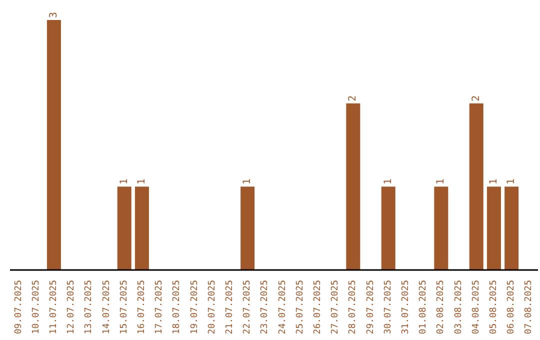  Describe the element at coordinates (89, 307) in the screenshot. I see `x-tick-label: 13.07.2025` at that location.